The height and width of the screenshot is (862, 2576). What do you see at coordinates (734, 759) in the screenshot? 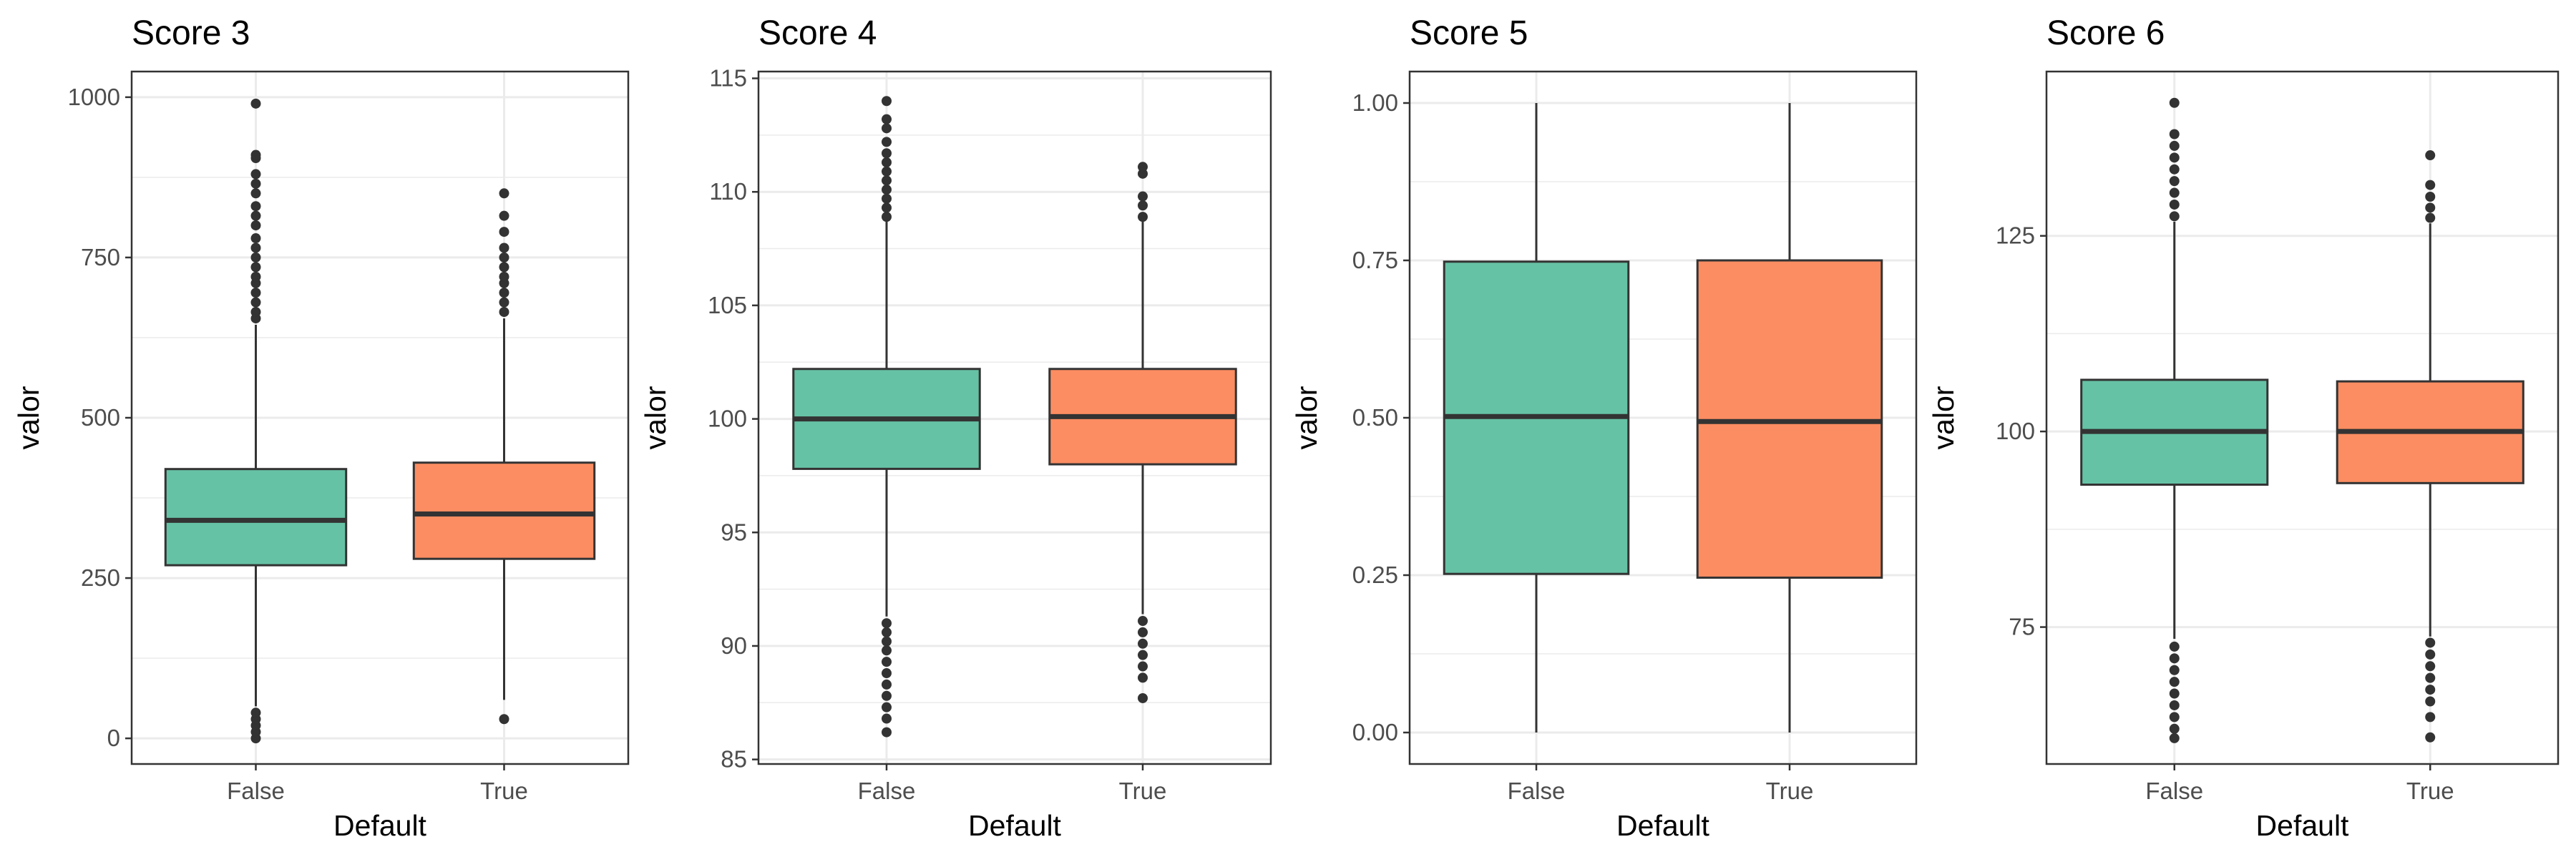
I see `y-tick-label: 85` at bounding box center [734, 759].